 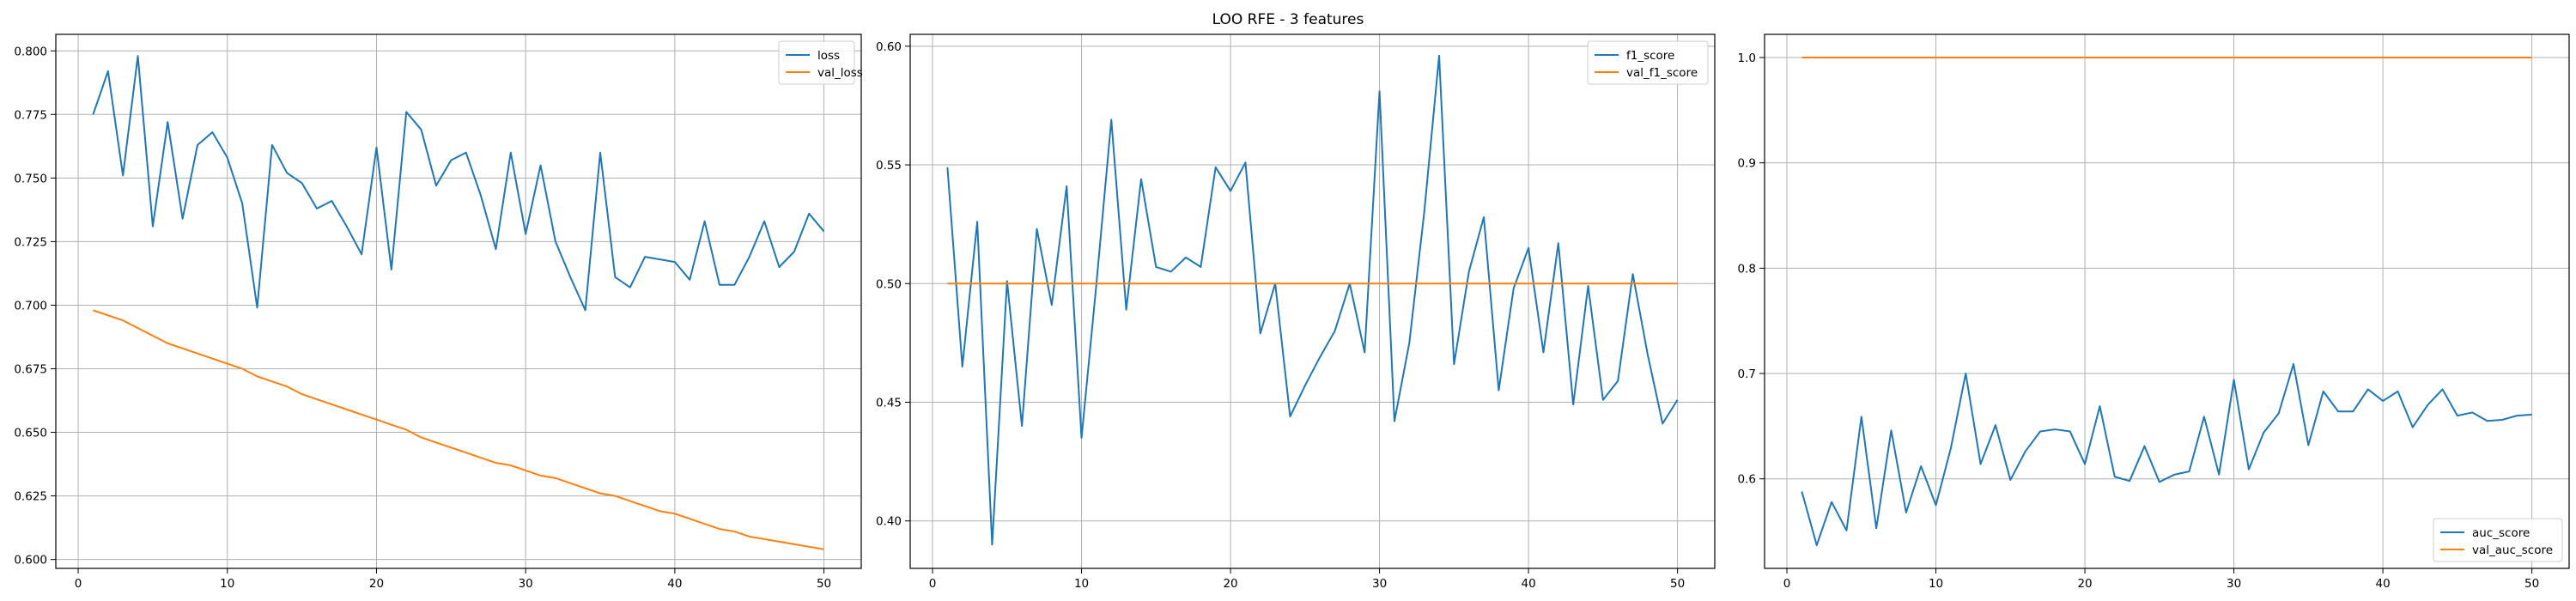 What do you see at coordinates (840, 73) in the screenshot?
I see `legend-label: val_loss` at bounding box center [840, 73].